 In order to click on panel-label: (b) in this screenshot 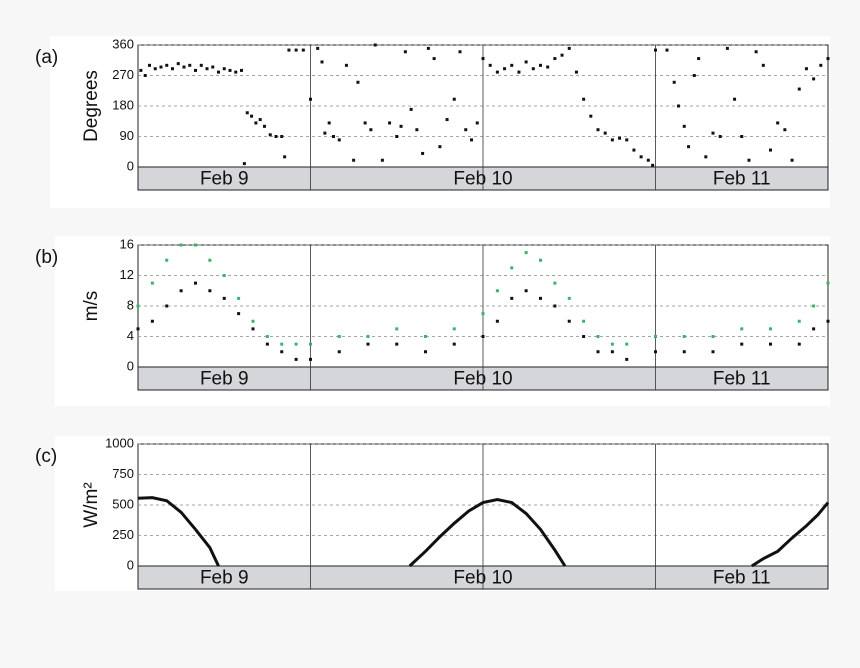, I will do `click(46, 257)`.